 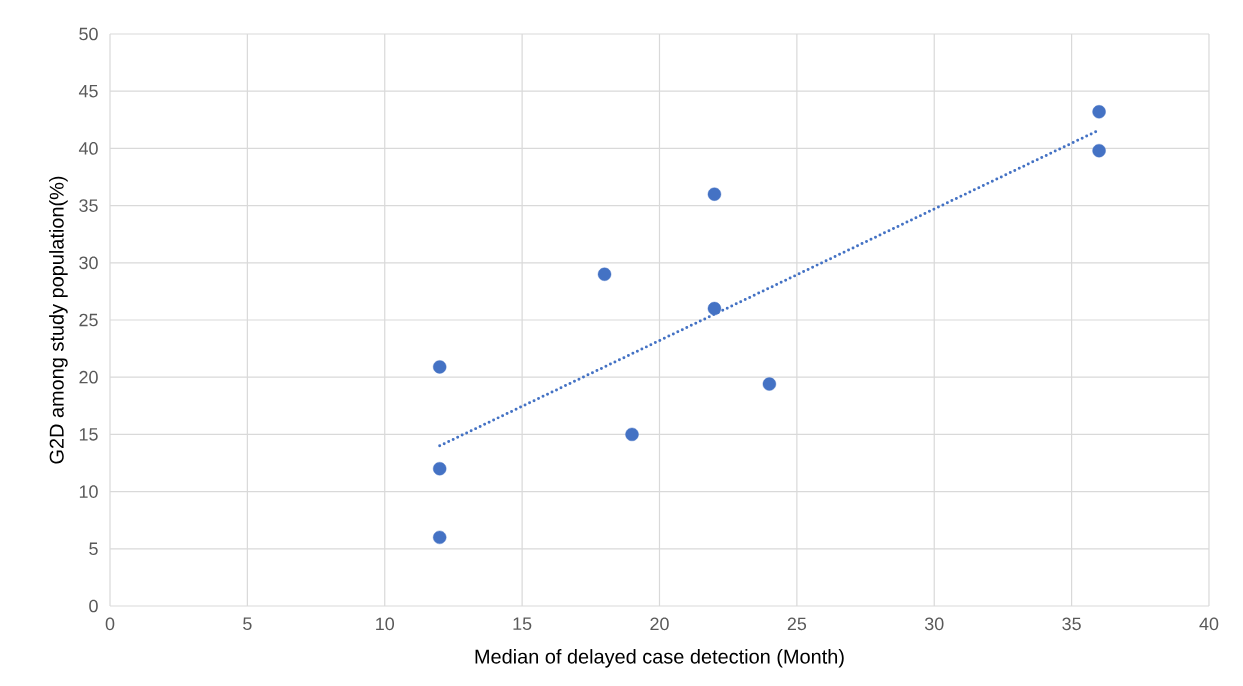 I want to click on x-tick-label: 25, so click(x=797, y=624).